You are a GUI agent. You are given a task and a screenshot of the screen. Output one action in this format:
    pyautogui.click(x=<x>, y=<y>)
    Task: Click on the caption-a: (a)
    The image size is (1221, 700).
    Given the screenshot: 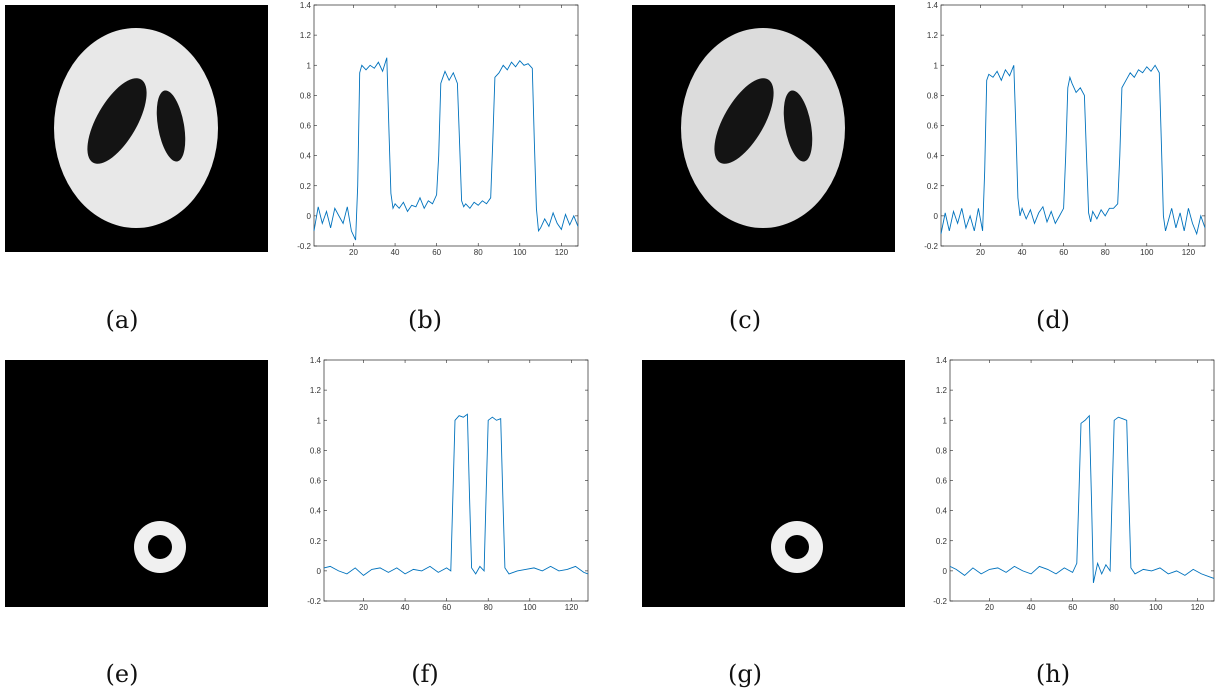 What is the action you would take?
    pyautogui.click(x=122, y=320)
    